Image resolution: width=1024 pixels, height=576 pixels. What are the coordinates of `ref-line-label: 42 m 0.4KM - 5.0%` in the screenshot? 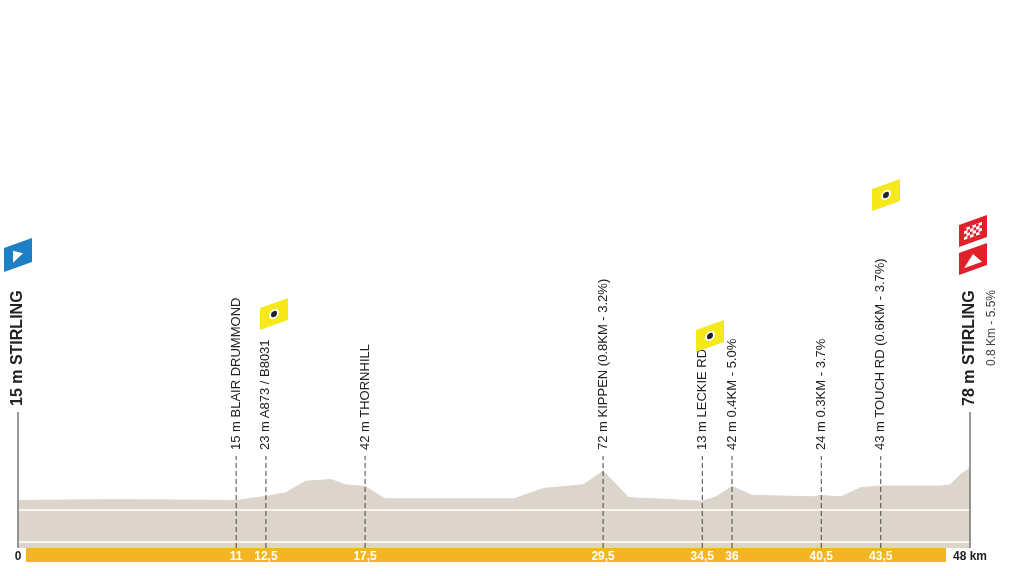 It's located at (731, 394).